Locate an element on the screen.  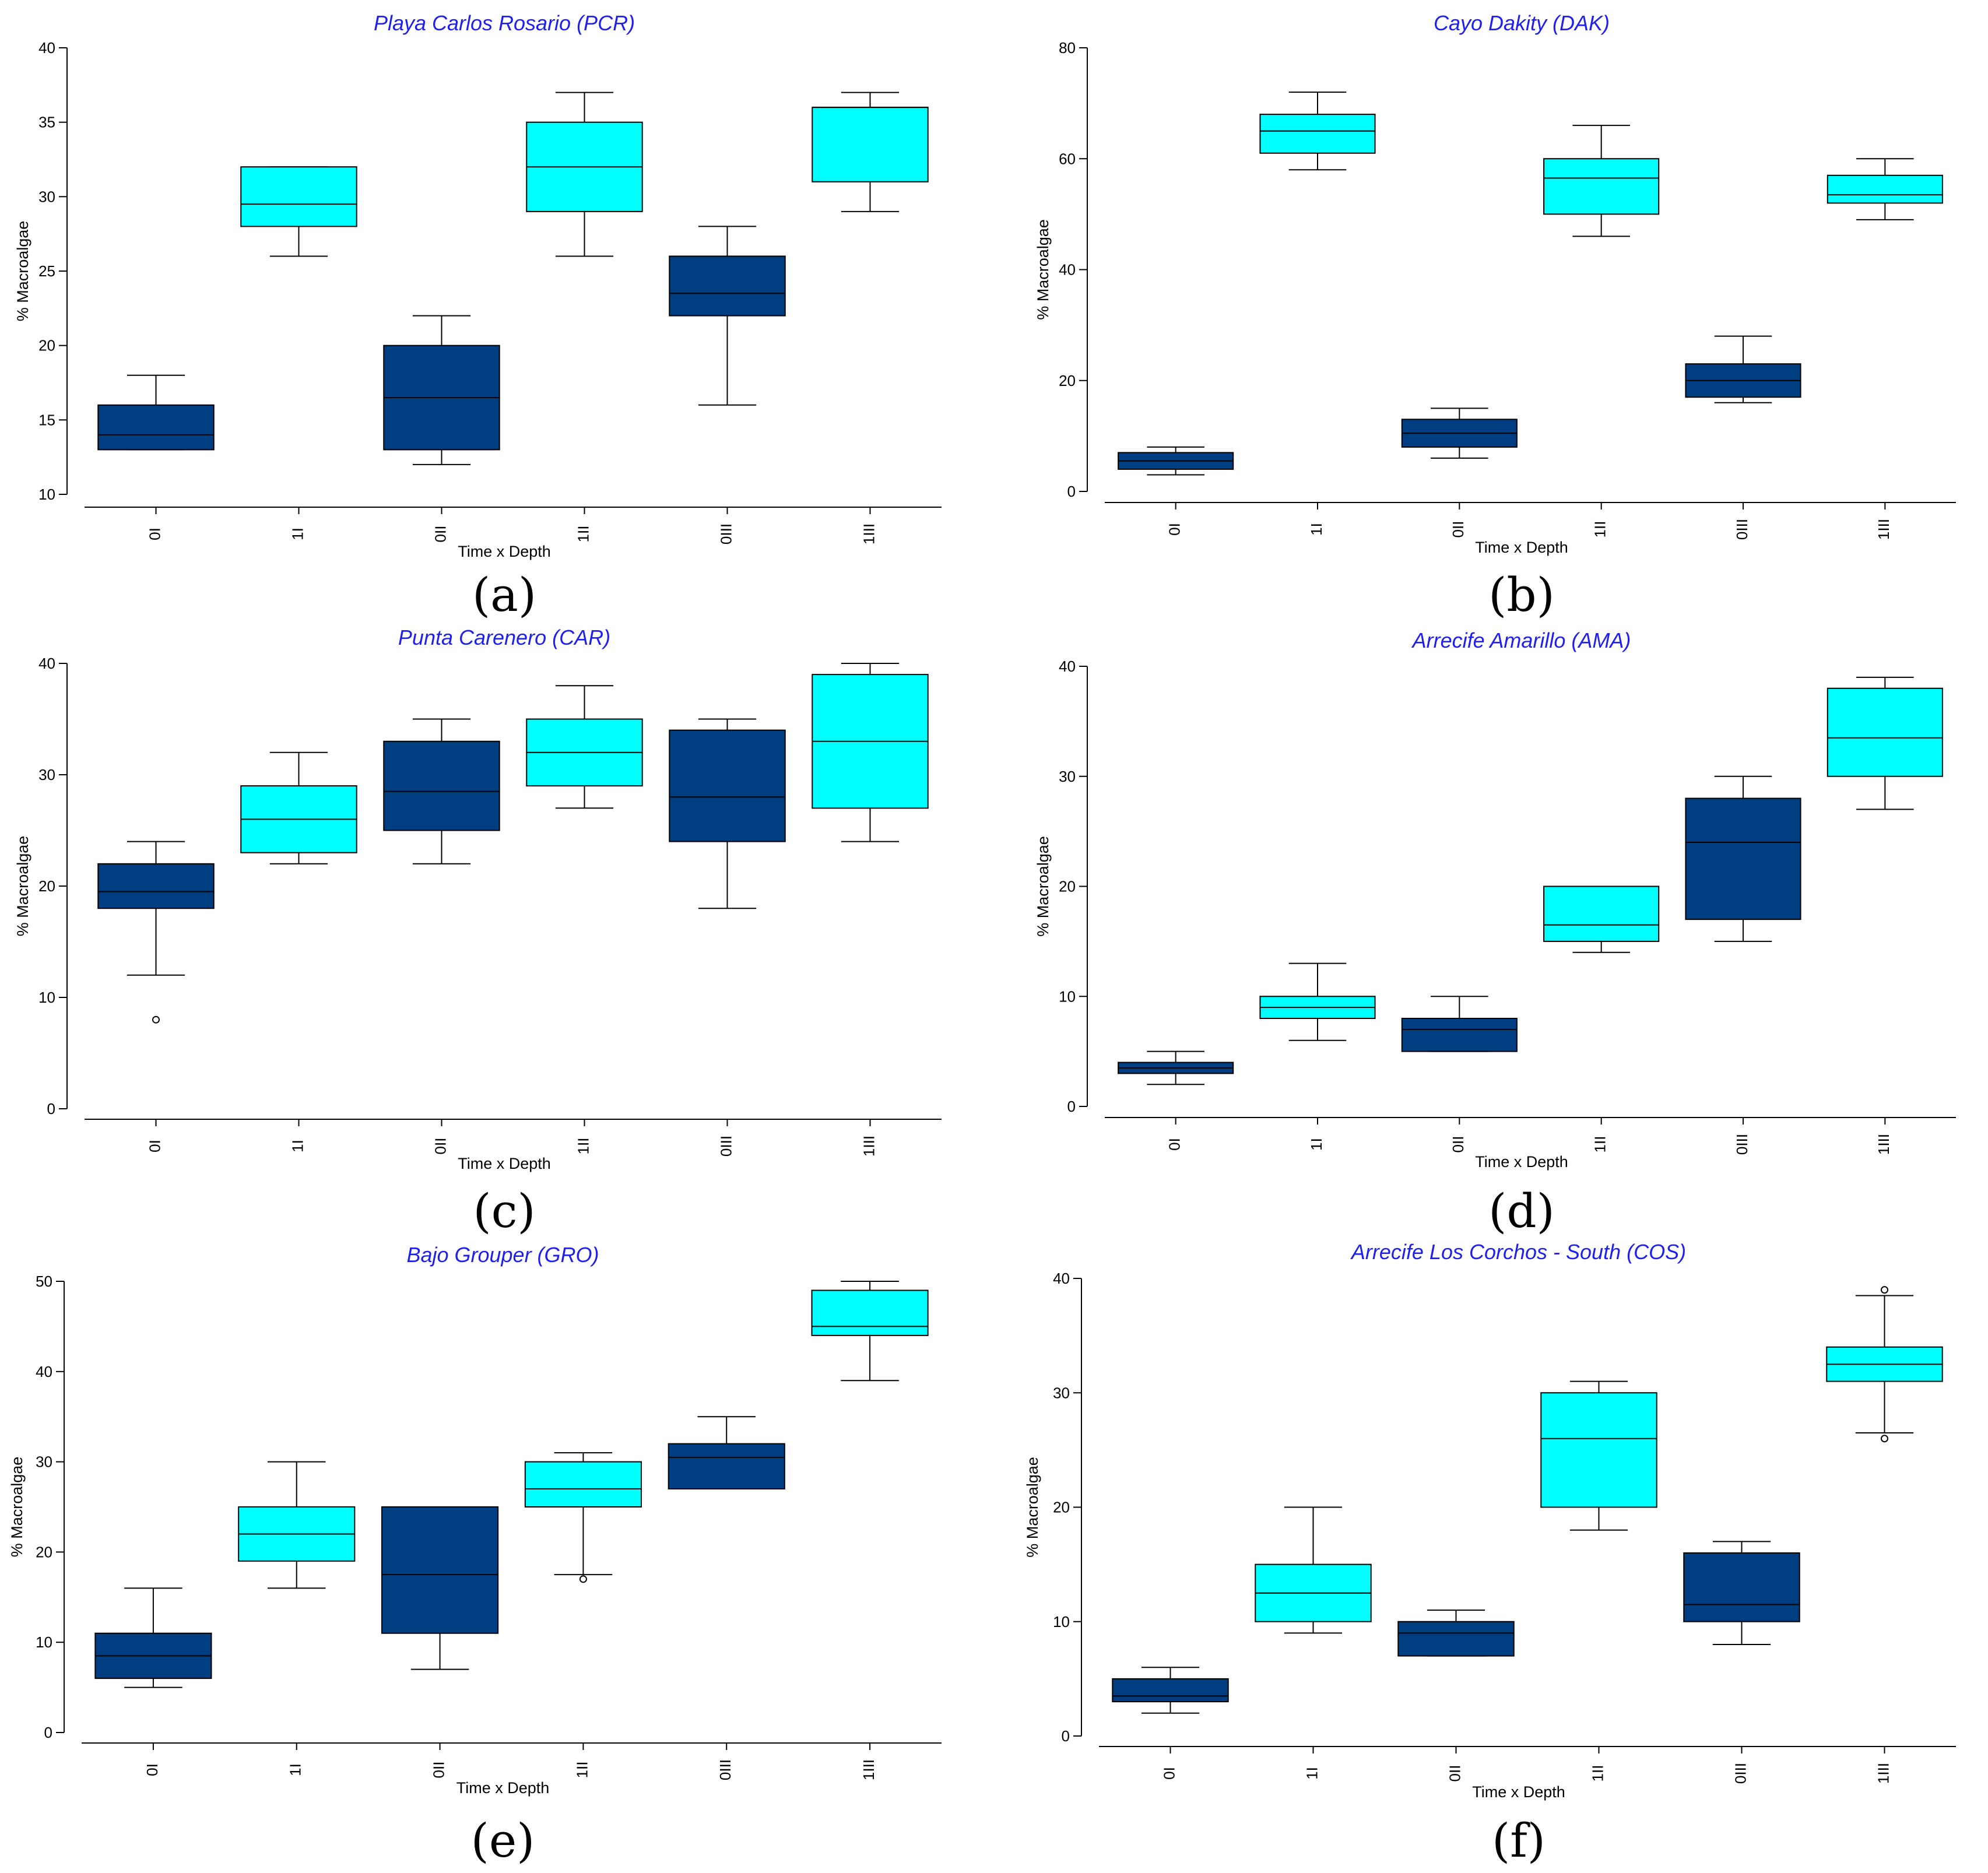
panel-letter: (f) is located at coordinates (1519, 1841).